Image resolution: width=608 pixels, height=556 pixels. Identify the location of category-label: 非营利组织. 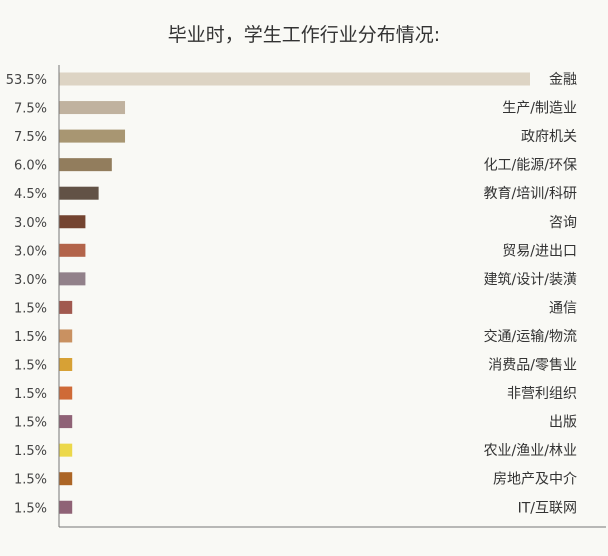
(542, 394).